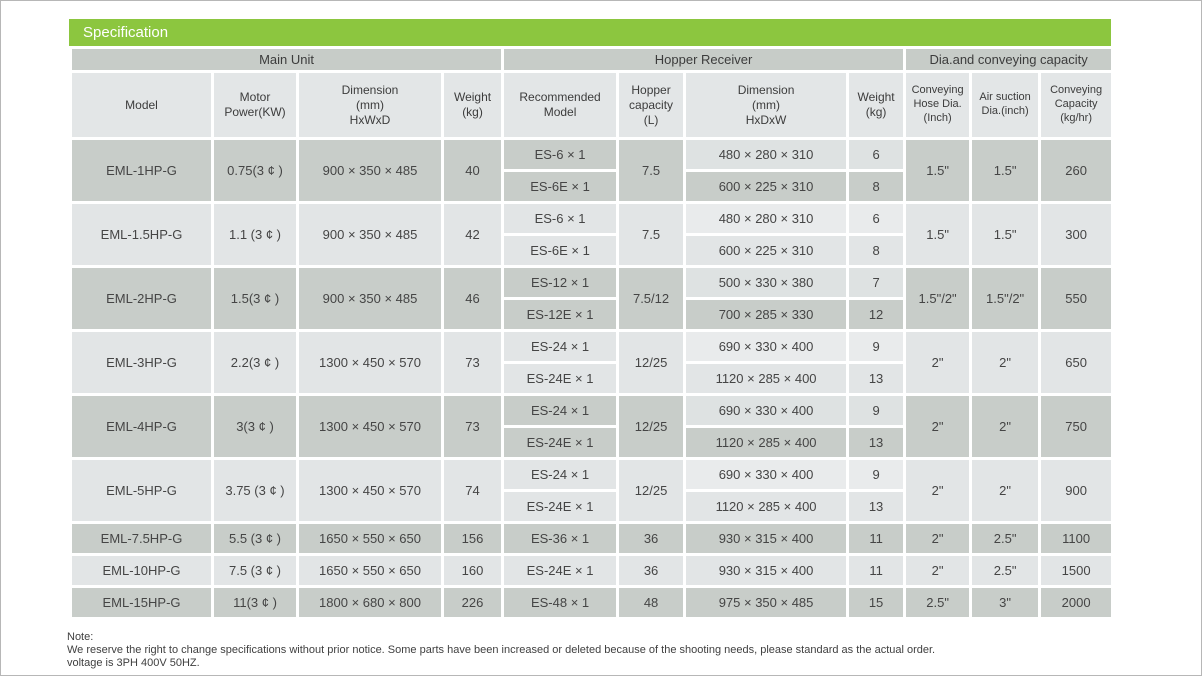  I want to click on cell-dimension: 1800 × 680 × 800, so click(370, 602).